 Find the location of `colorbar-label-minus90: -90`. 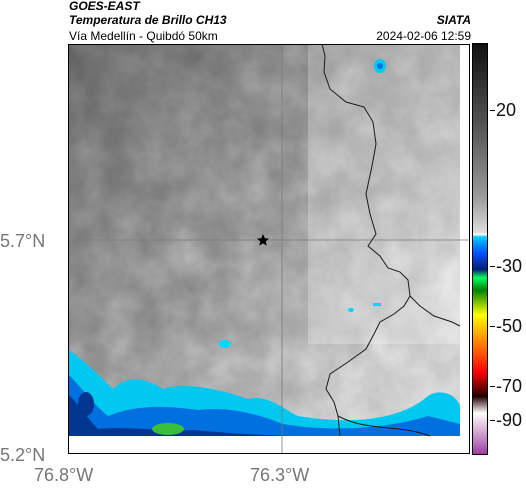

colorbar-label-minus90: -90 is located at coordinates (509, 420).